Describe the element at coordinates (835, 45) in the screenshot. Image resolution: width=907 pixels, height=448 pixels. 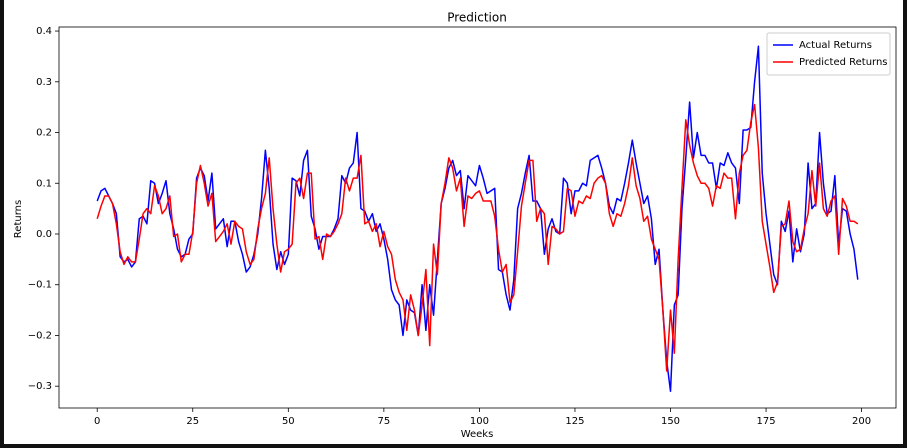
I see `legend-label: Actual Returns` at that location.